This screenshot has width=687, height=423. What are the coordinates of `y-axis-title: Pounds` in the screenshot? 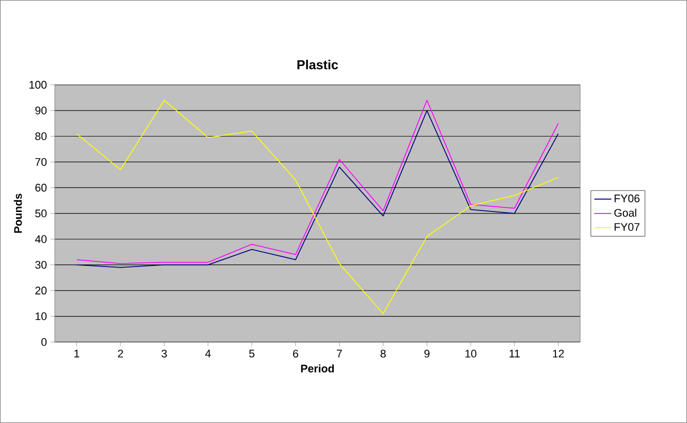 It's located at (18, 213).